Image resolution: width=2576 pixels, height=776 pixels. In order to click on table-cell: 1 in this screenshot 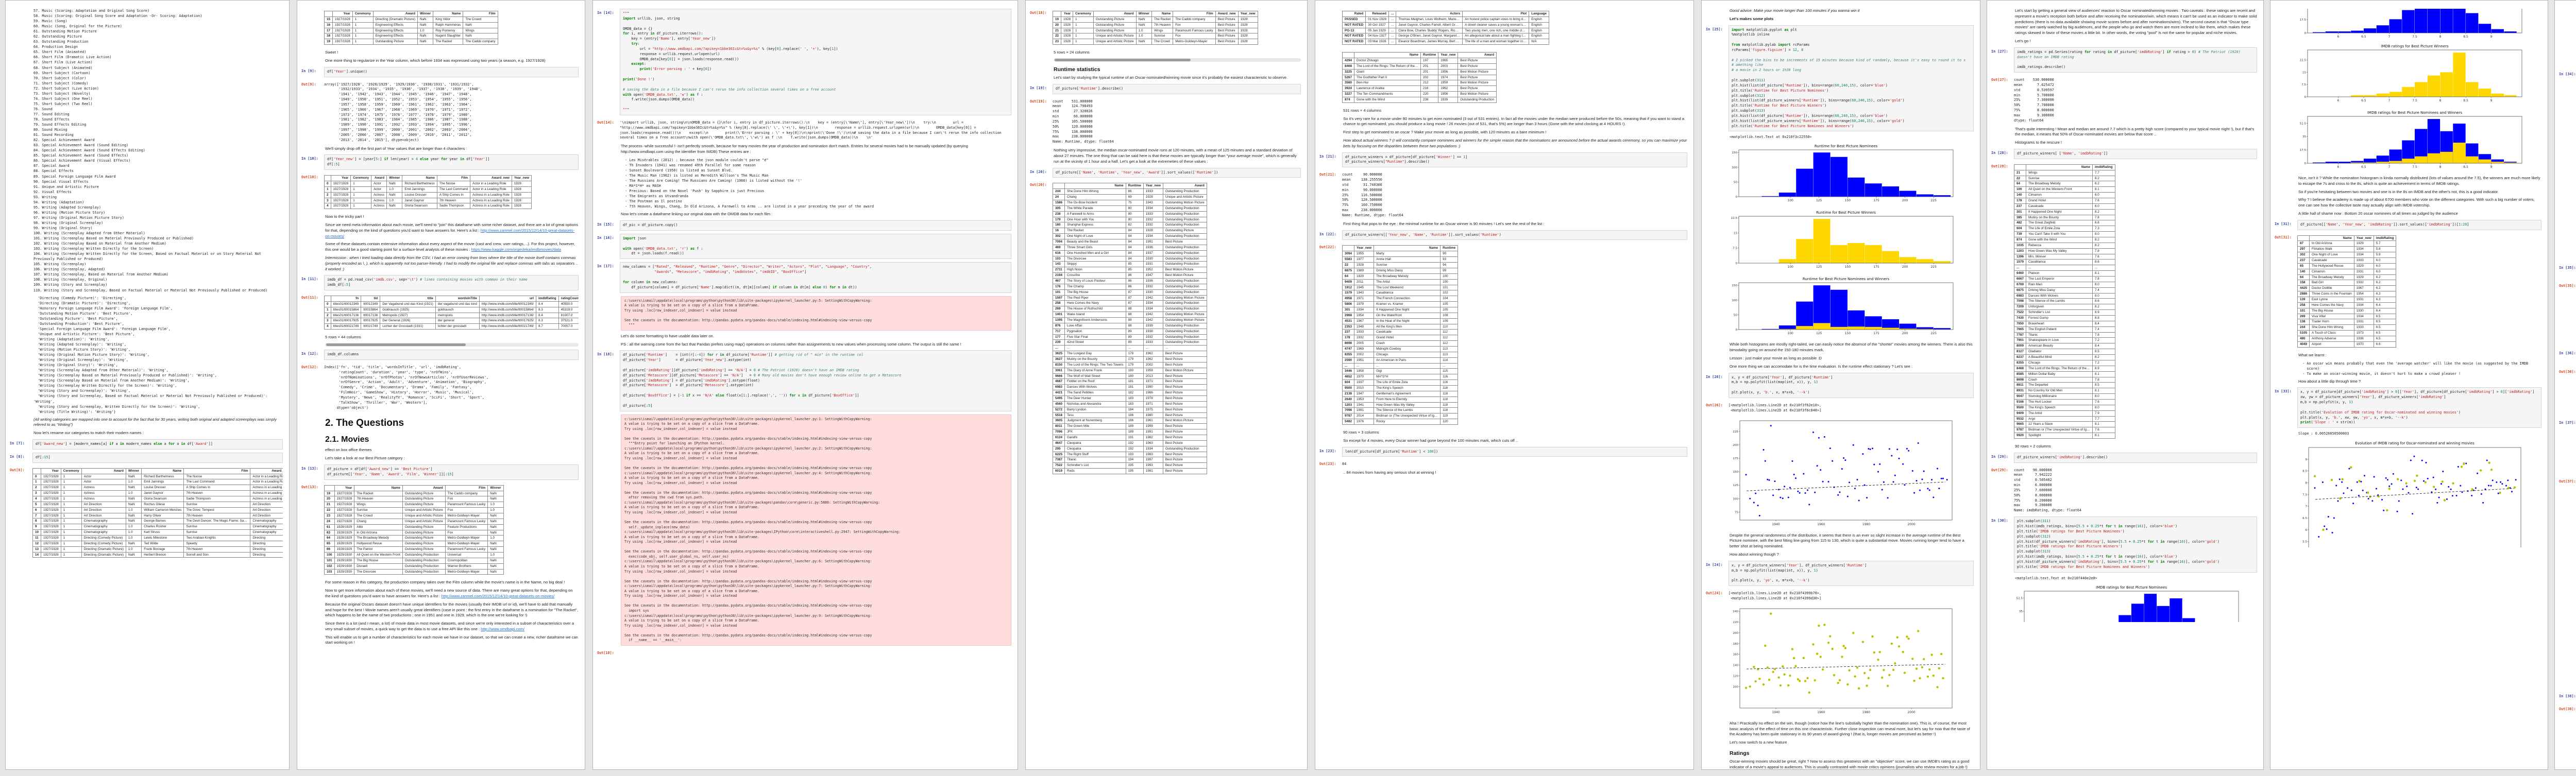, I will do `click(361, 189)`.